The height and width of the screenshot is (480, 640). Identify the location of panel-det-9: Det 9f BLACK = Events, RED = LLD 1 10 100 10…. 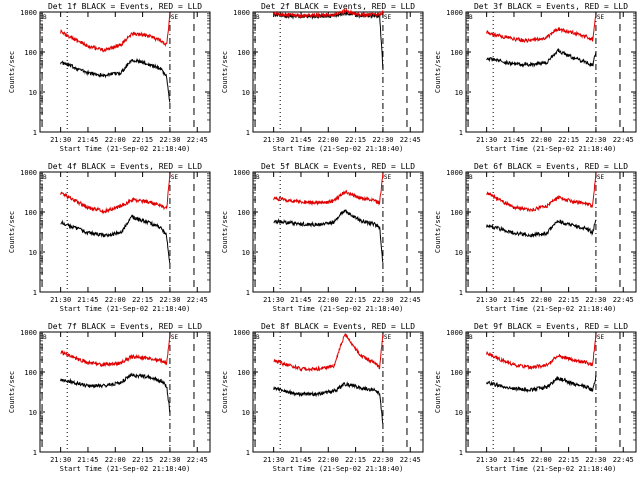
(535, 397).